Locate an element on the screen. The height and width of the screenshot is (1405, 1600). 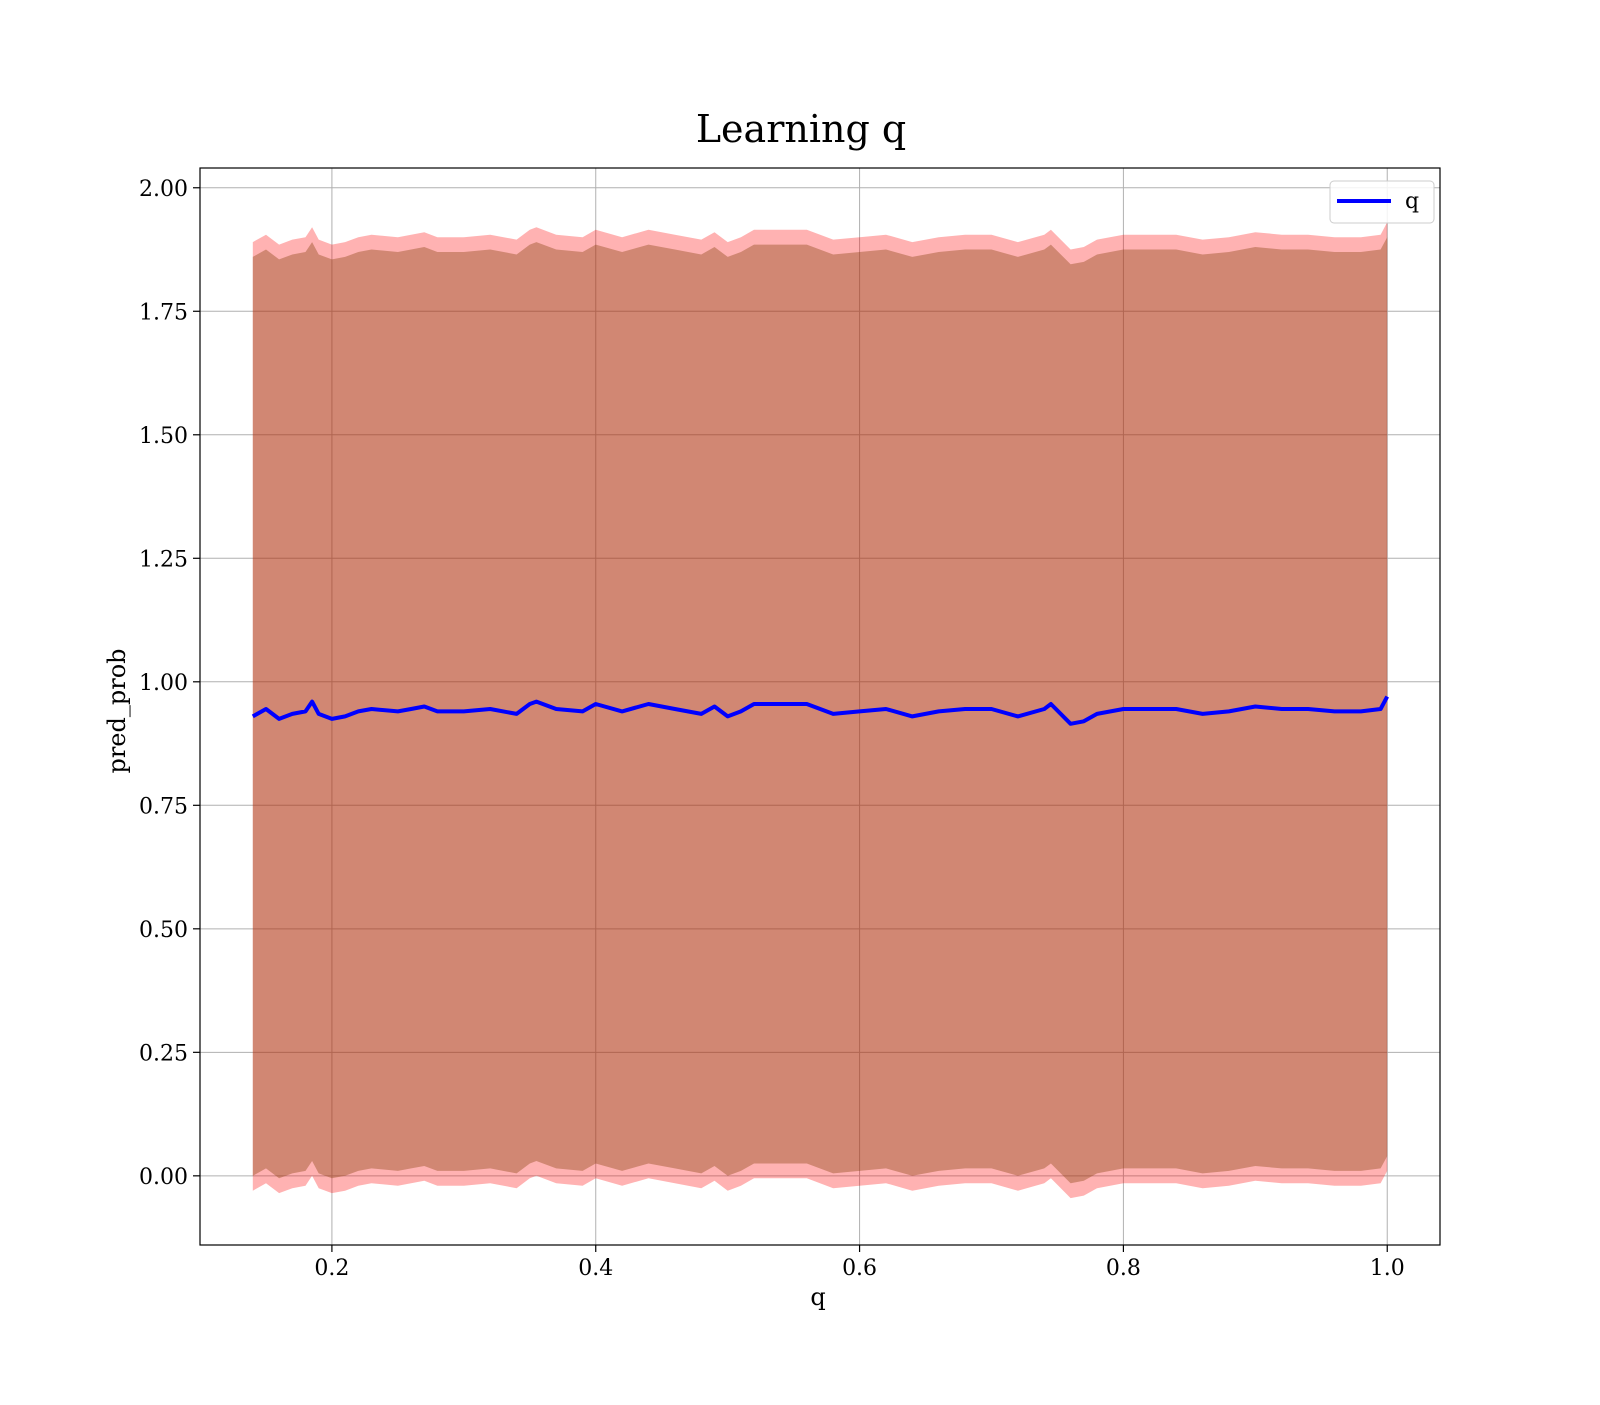
legend: q is located at coordinates (1382, 202).